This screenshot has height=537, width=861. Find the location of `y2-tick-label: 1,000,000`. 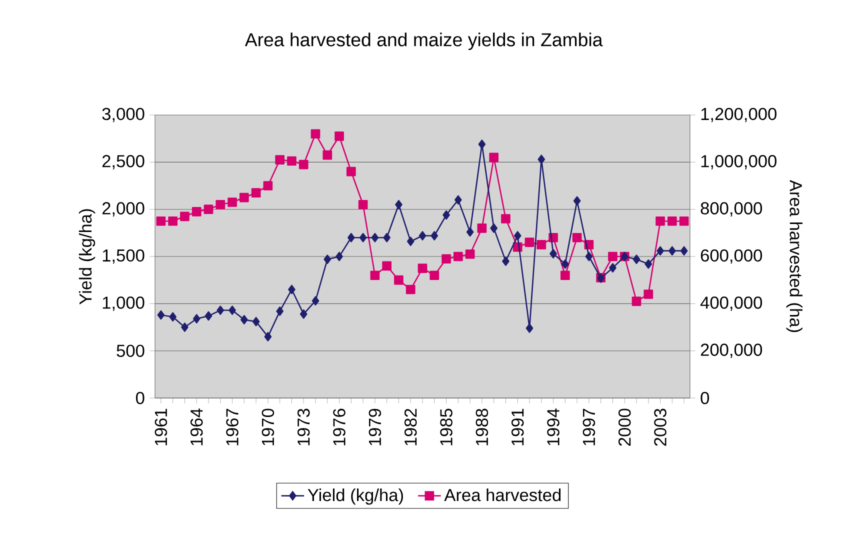

y2-tick-label: 1,000,000 is located at coordinates (738, 162).